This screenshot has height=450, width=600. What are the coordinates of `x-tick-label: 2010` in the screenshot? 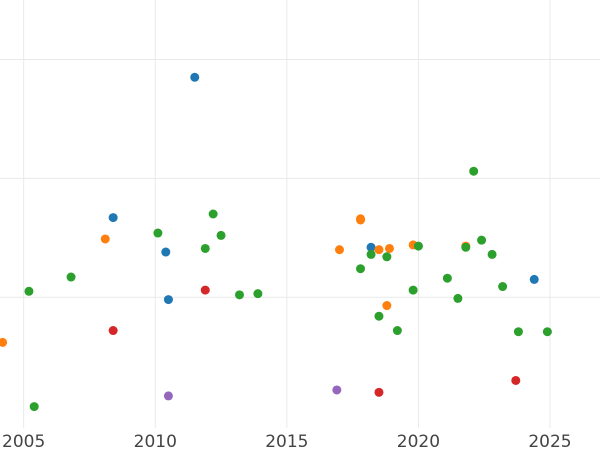 It's located at (155, 441).